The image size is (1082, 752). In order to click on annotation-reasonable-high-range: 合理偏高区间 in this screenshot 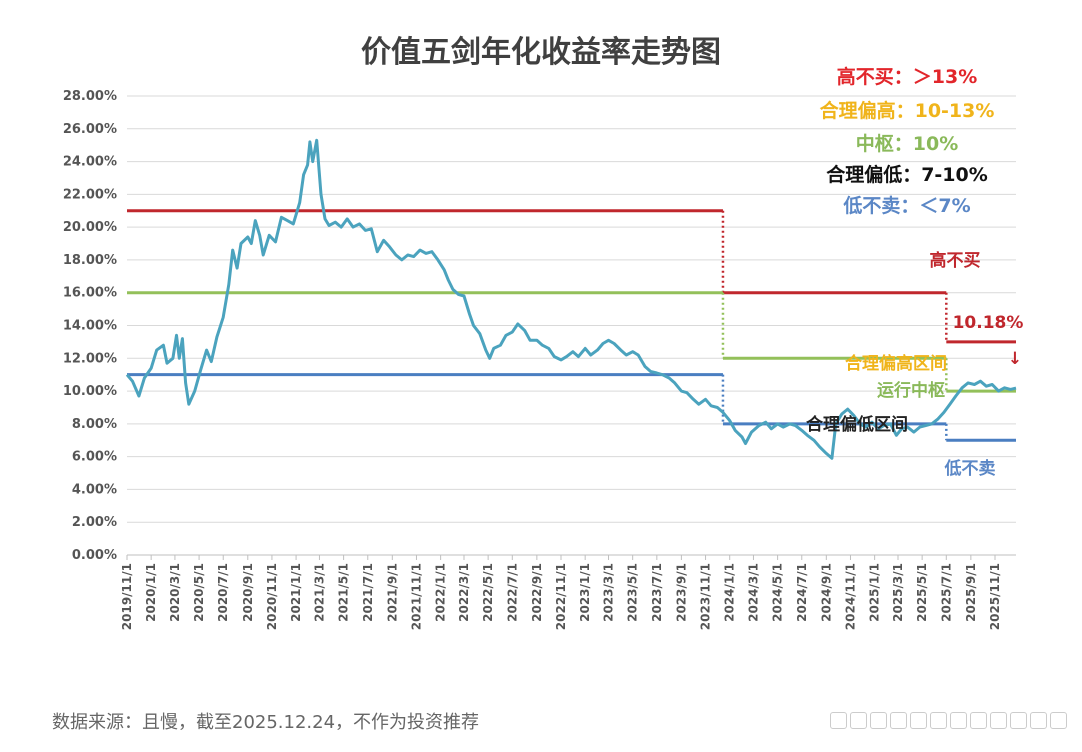, I will do `click(896, 363)`.